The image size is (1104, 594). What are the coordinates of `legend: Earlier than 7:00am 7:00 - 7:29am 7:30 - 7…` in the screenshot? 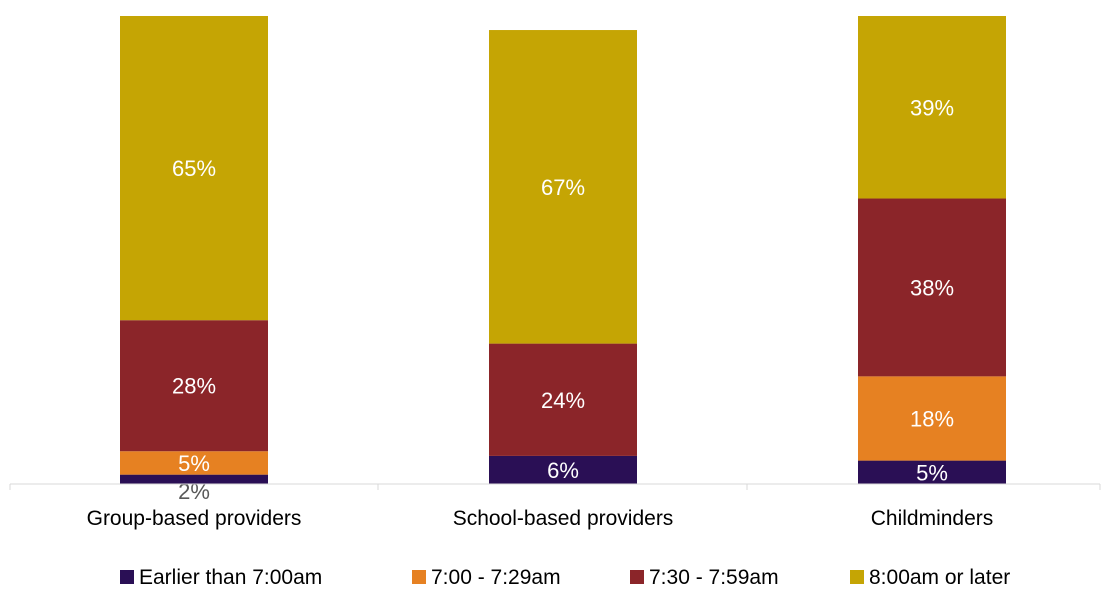 It's located at (565, 577).